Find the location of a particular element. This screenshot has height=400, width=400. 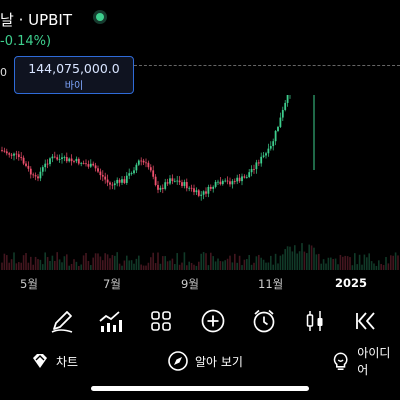

indicators-icon is located at coordinates (110, 321).